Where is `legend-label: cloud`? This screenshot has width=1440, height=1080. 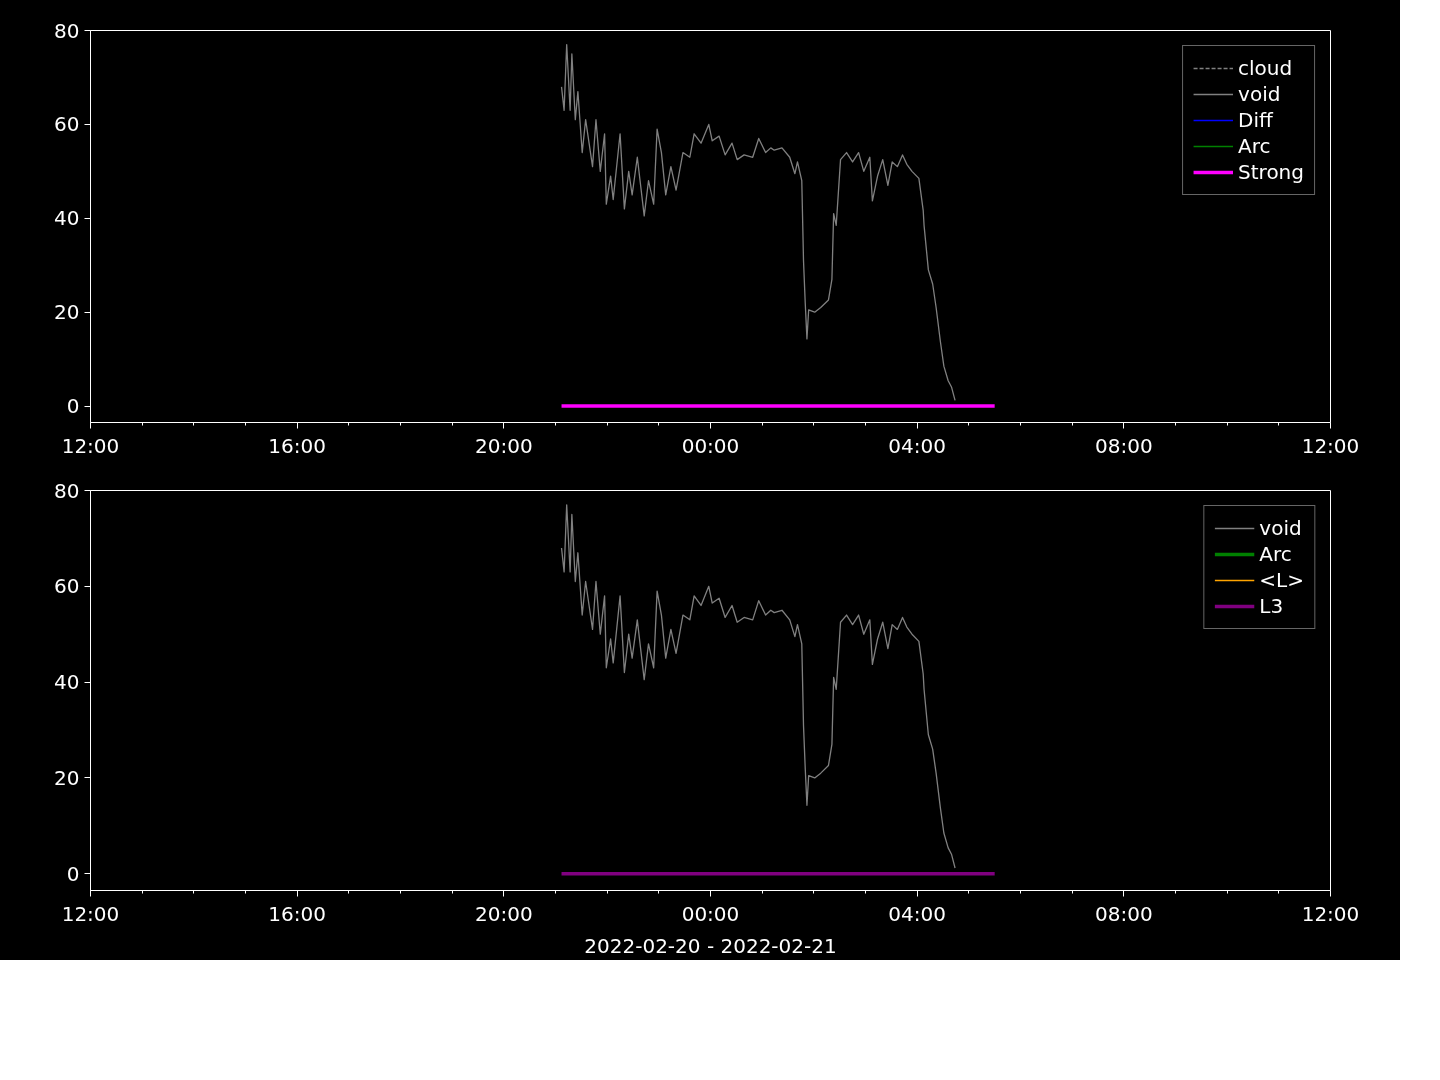
legend-label: cloud is located at coordinates (1265, 68).